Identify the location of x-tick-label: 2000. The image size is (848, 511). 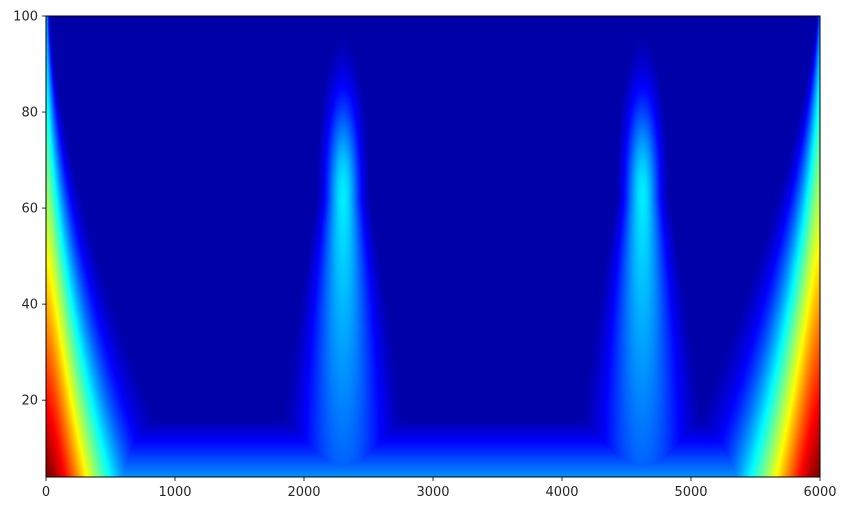
(303, 492).